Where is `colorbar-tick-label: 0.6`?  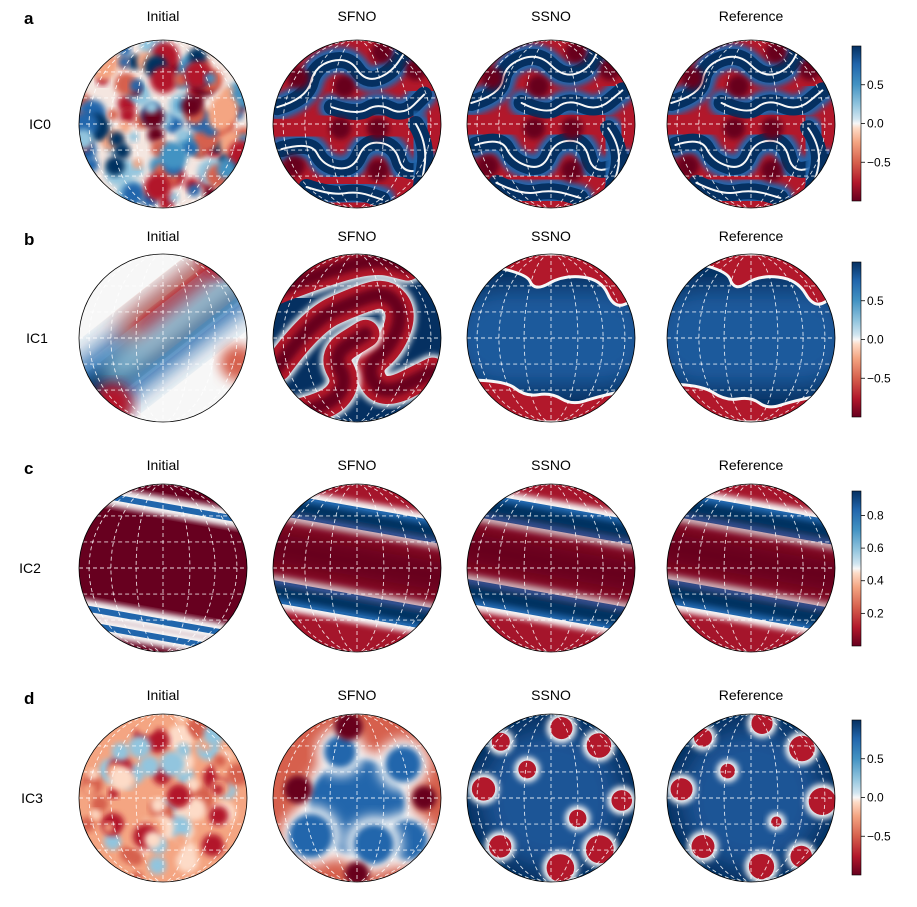 colorbar-tick-label: 0.6 is located at coordinates (875, 548).